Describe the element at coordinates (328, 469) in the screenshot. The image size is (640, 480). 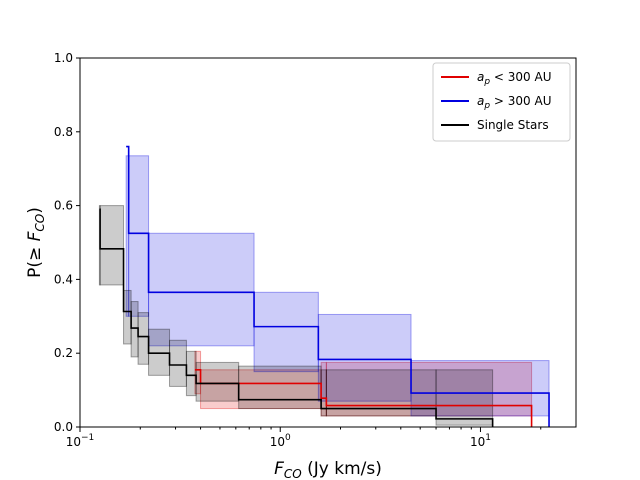
I see `x-axis-label: FCO (Jy km/s)` at that location.